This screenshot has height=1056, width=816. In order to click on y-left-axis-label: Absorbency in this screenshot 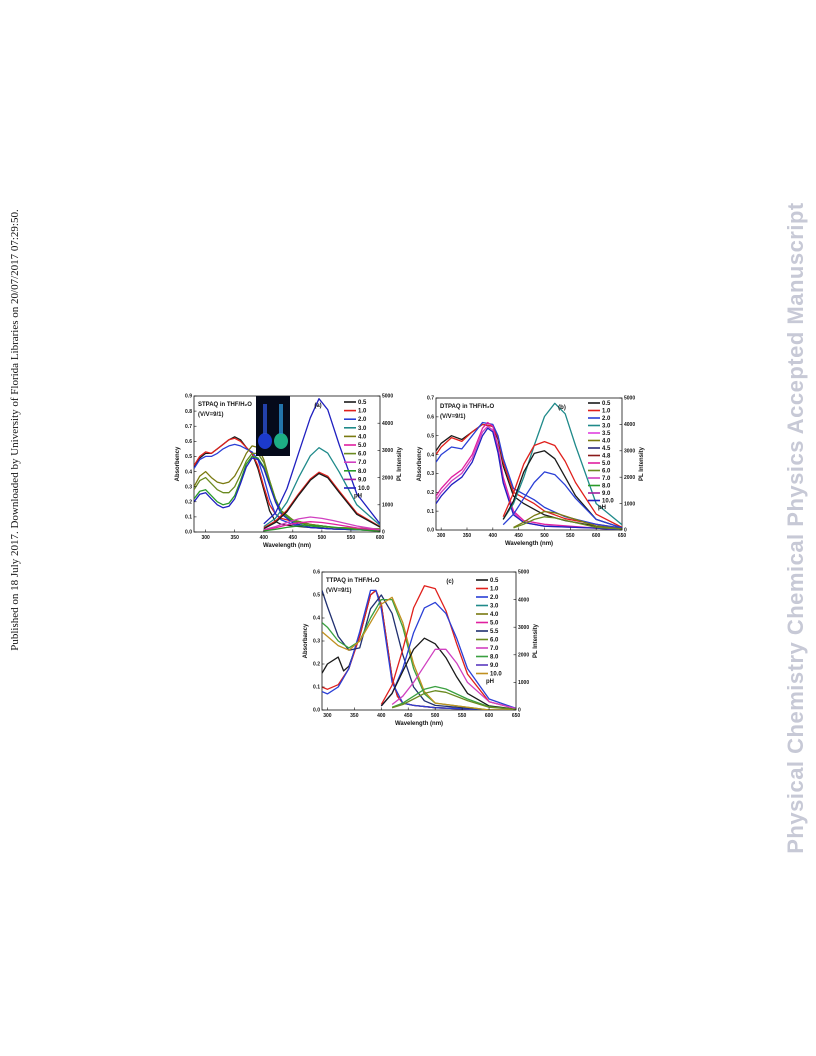, I will do `click(178, 463)`.